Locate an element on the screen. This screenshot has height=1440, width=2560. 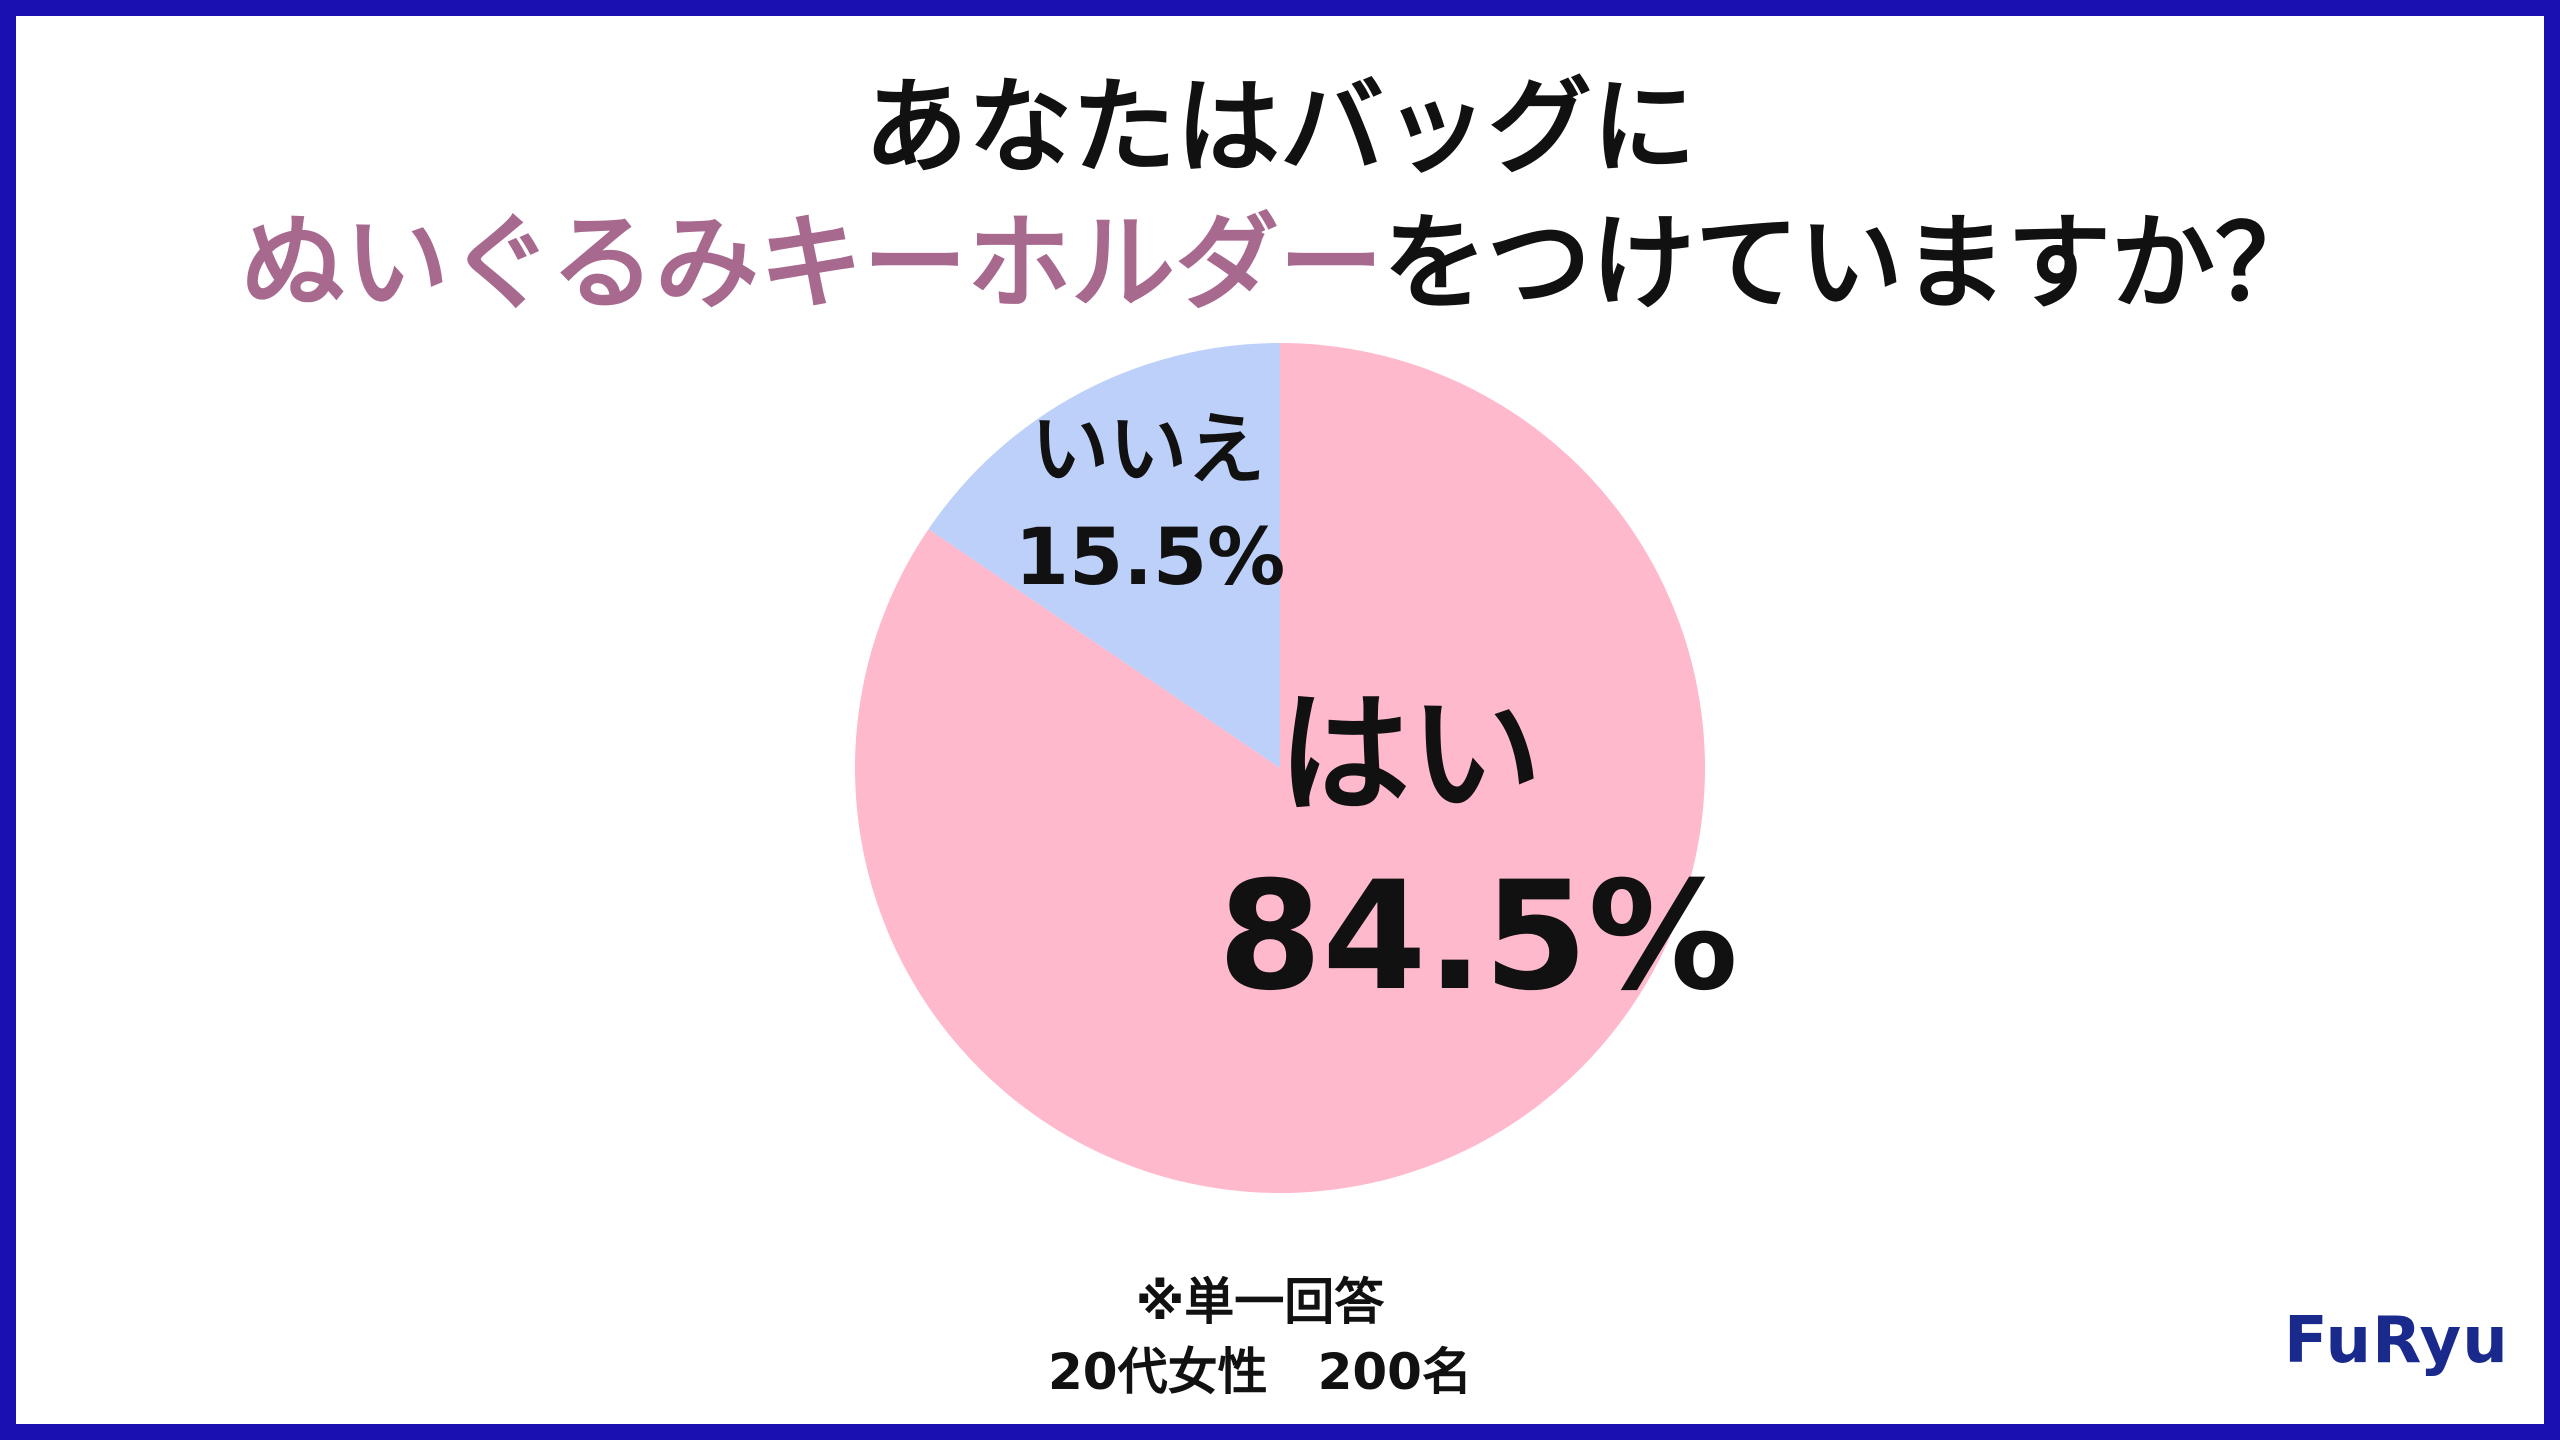
furyu-logo: FuRyu is located at coordinates (2396, 1341).